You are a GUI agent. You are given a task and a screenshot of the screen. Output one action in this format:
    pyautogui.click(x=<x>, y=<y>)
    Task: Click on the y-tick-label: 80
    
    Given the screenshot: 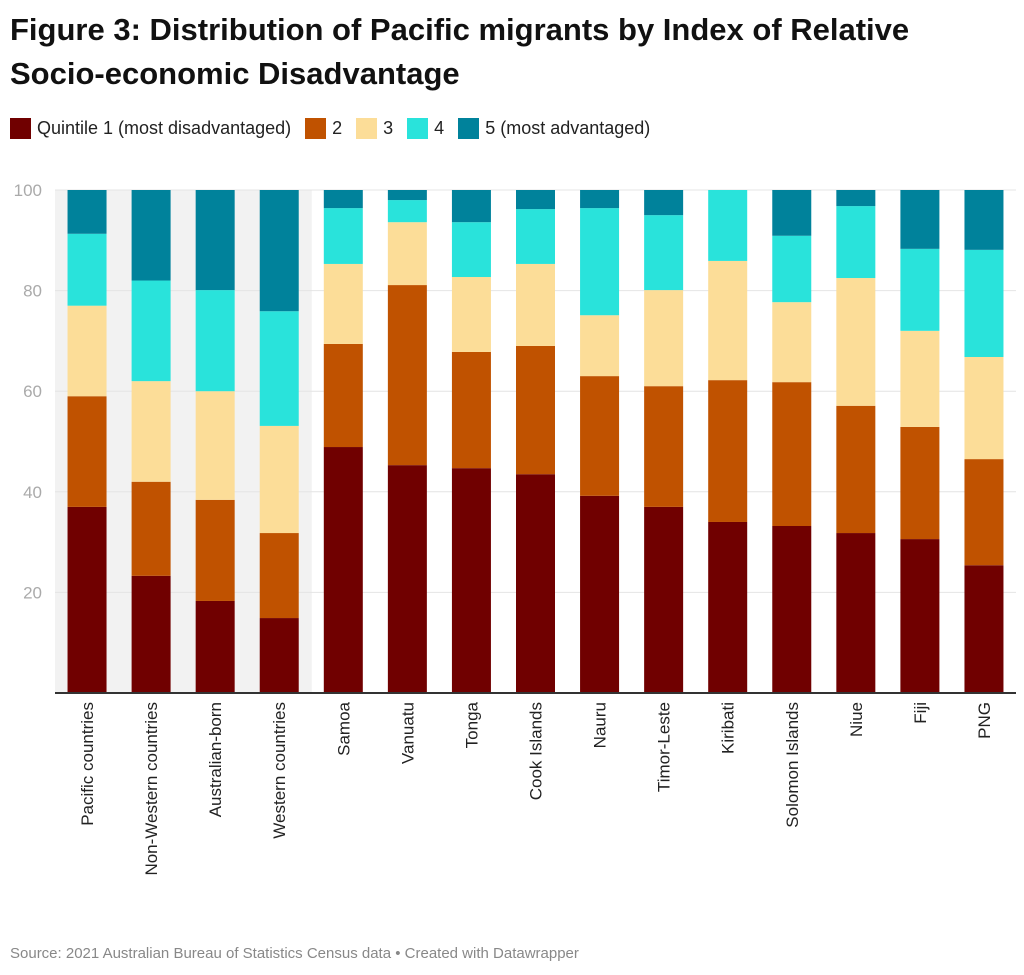 What is the action you would take?
    pyautogui.click(x=32, y=291)
    